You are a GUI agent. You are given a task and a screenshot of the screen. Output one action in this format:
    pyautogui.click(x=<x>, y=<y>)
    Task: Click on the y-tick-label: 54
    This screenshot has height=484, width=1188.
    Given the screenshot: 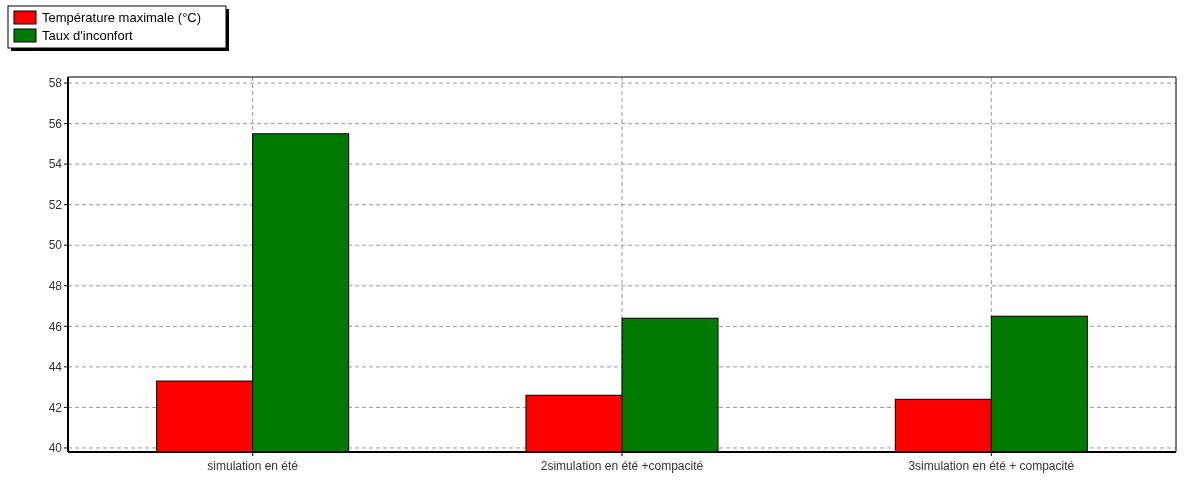 What is the action you would take?
    pyautogui.click(x=55, y=164)
    